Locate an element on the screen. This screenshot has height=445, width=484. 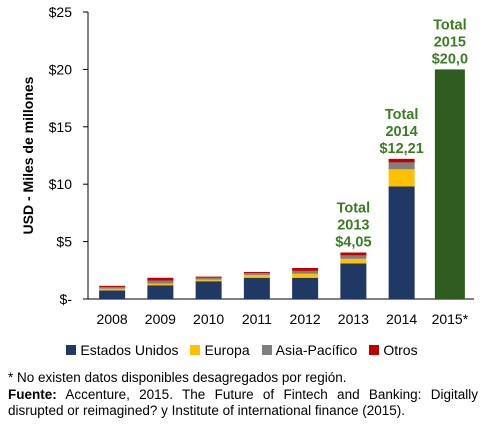
bar-asia-pac-fico-2013 is located at coordinates (353, 257).